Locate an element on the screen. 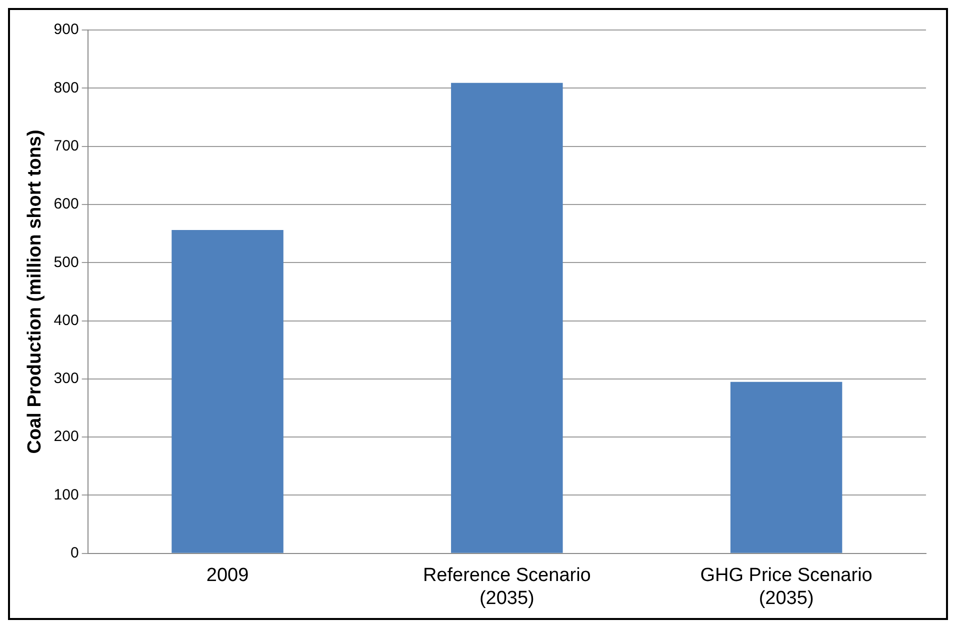 This screenshot has width=956, height=628. y-tick-label: 700 is located at coordinates (66, 145).